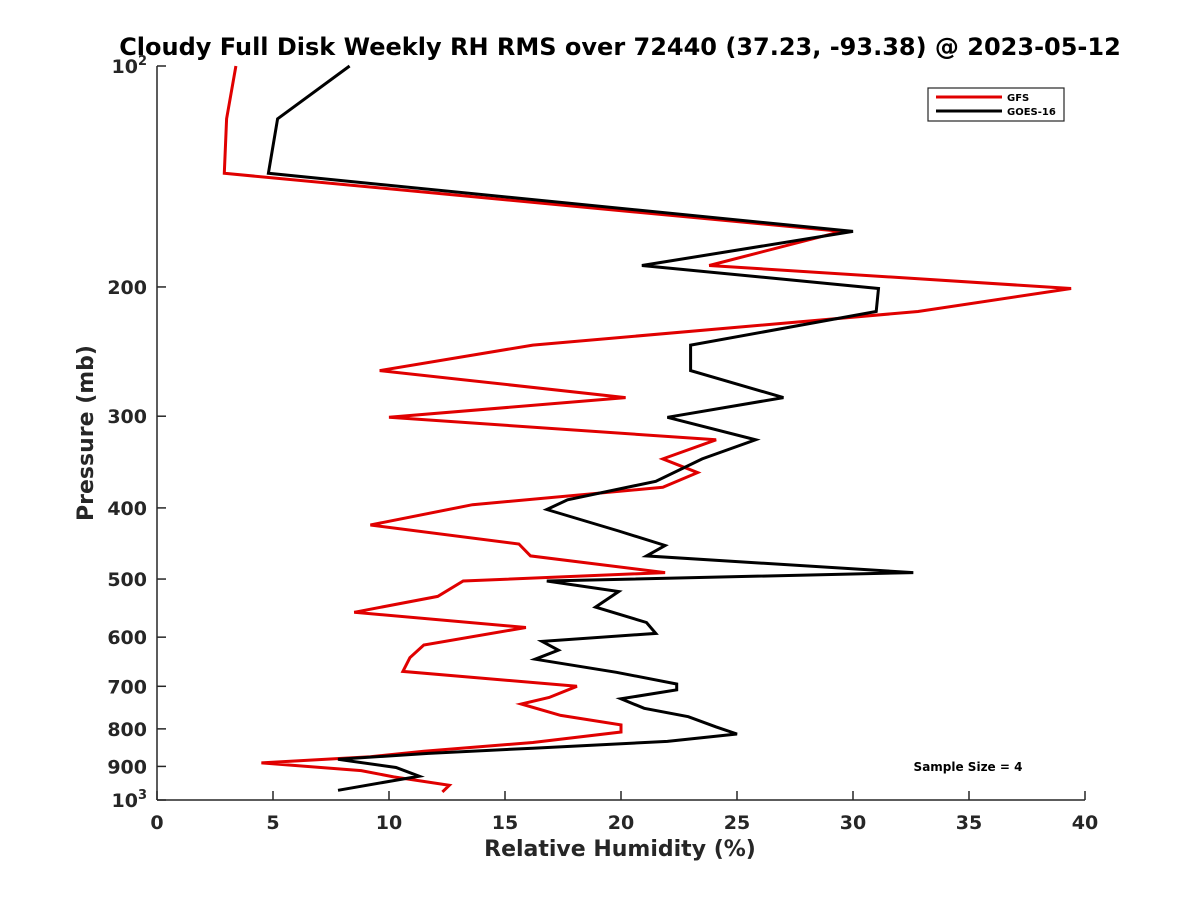 The image size is (1200, 900). Describe the element at coordinates (272, 823) in the screenshot. I see `x-tick-label: 5` at that location.